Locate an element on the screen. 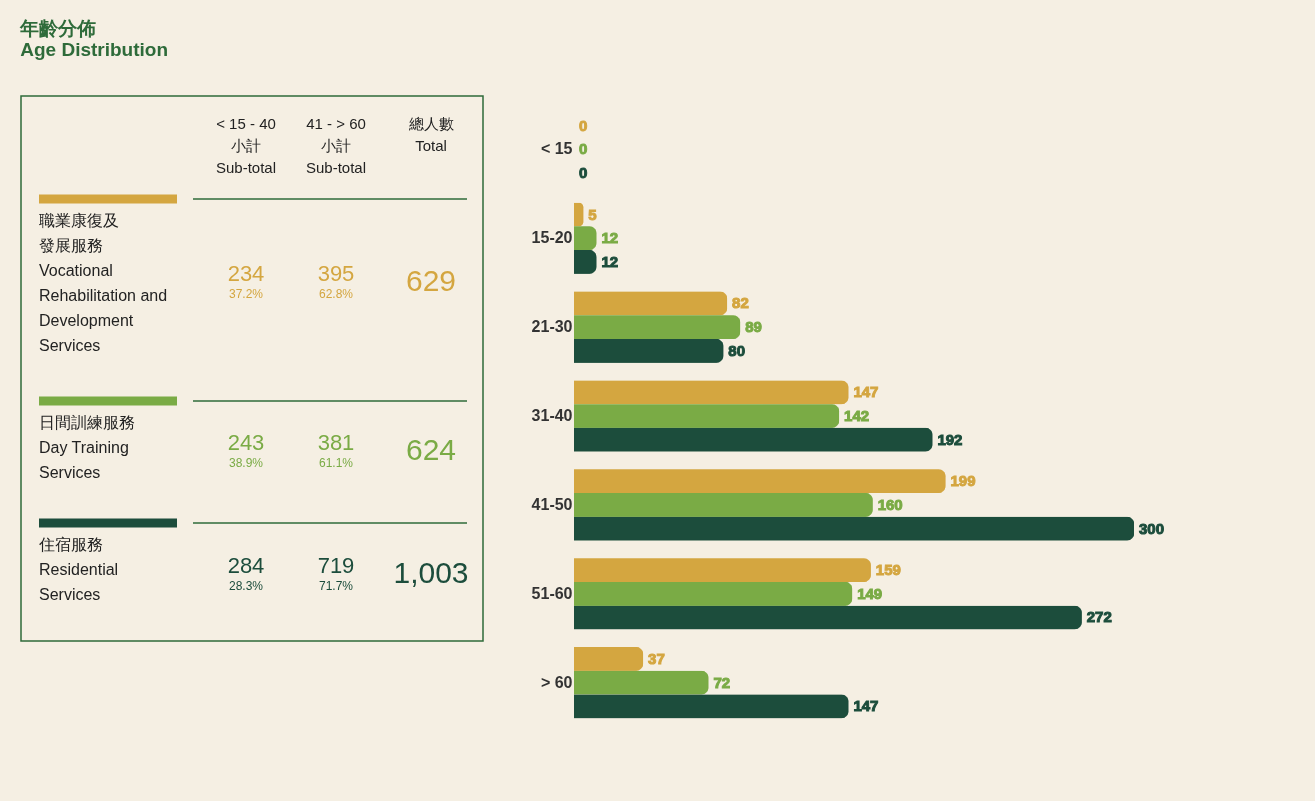 The width and height of the screenshot is (1315, 801). y-tick-label: > 60 is located at coordinates (556, 682).